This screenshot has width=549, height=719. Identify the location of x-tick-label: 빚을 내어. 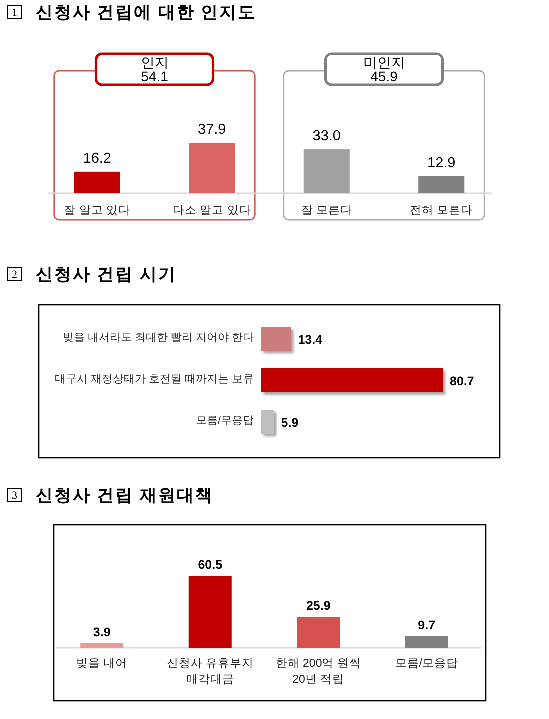
(102, 664).